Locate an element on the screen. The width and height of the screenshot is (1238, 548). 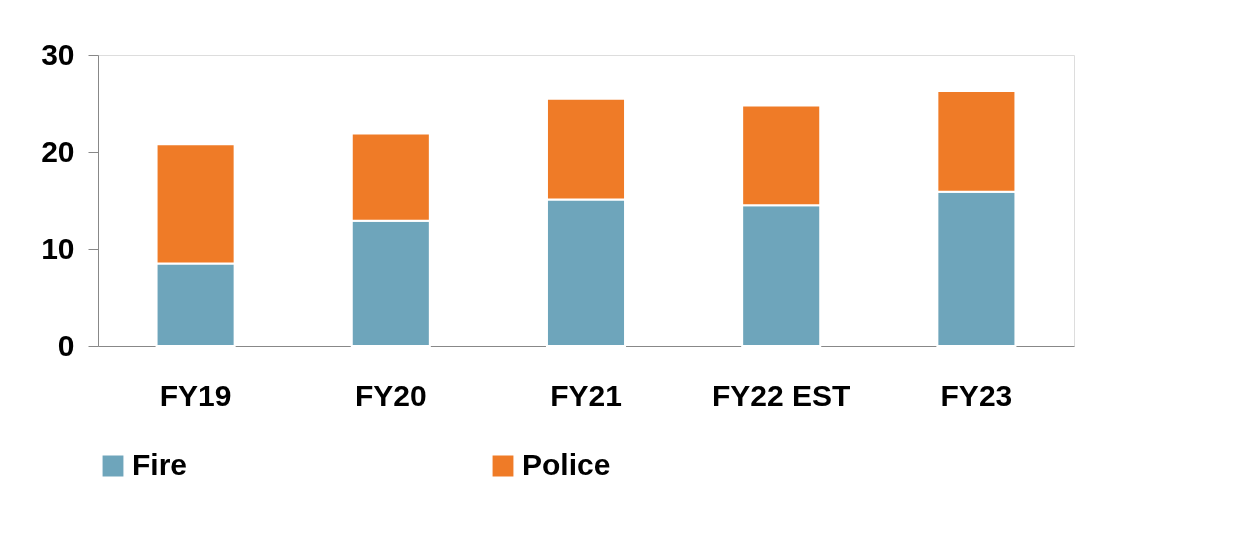
y-tick-label: 0 is located at coordinates (66, 345).